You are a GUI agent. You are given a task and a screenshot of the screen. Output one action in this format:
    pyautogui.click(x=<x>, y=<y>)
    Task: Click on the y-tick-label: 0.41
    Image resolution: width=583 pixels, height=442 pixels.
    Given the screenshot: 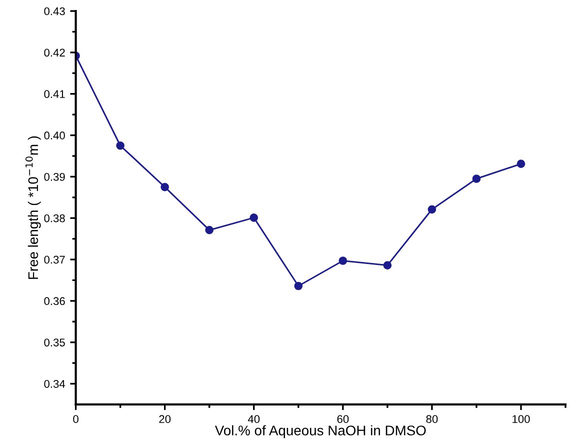 What is the action you would take?
    pyautogui.click(x=54, y=94)
    